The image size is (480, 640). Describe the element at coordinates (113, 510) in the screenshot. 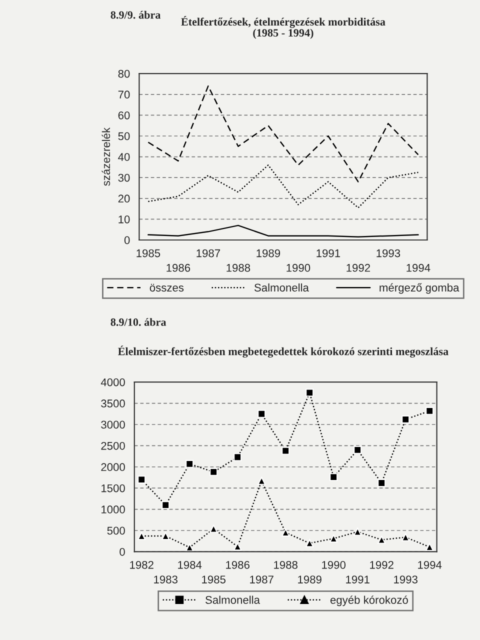

I see `y-tick-label: 1000` at that location.